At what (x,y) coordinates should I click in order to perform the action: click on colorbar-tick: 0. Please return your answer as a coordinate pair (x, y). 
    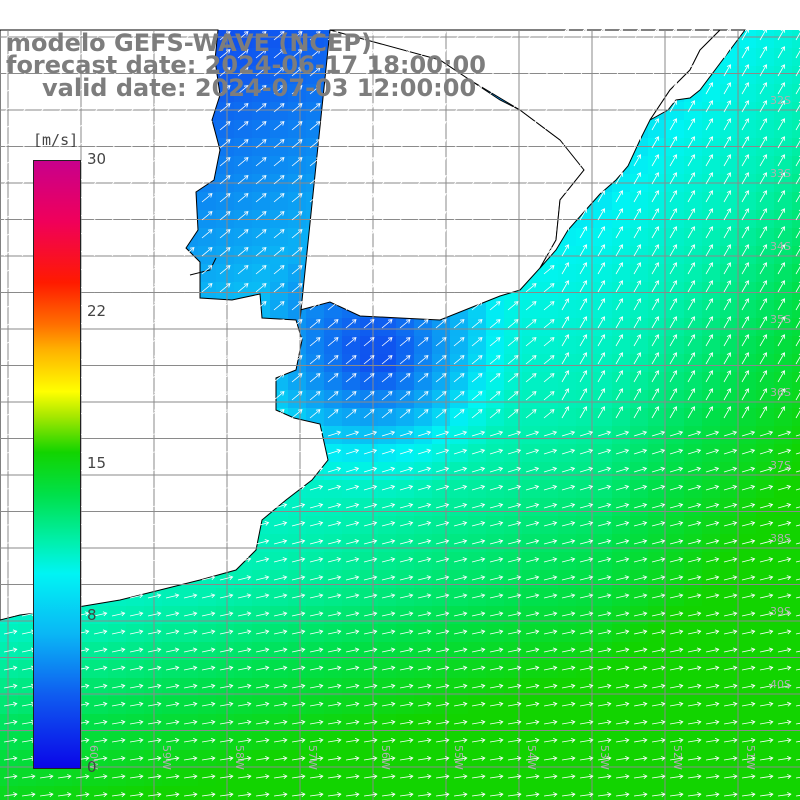
    Looking at the image, I should click on (92, 767).